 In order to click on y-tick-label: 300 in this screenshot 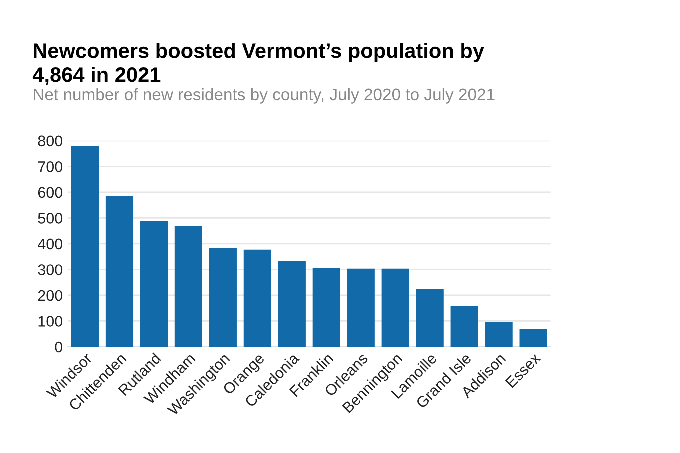, I will do `click(50, 270)`.